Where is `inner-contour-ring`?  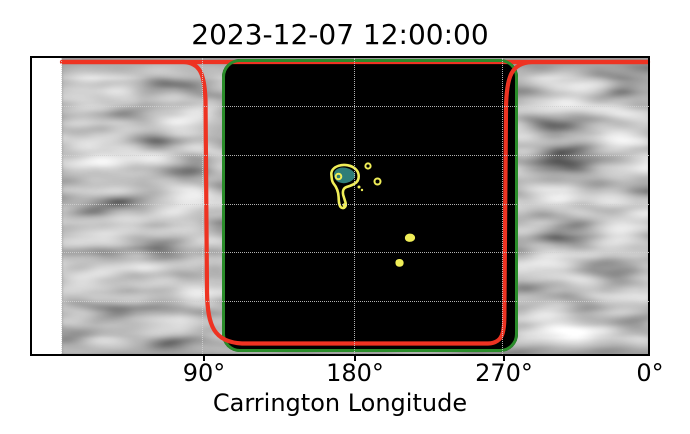
inner-contour-ring is located at coordinates (338, 176).